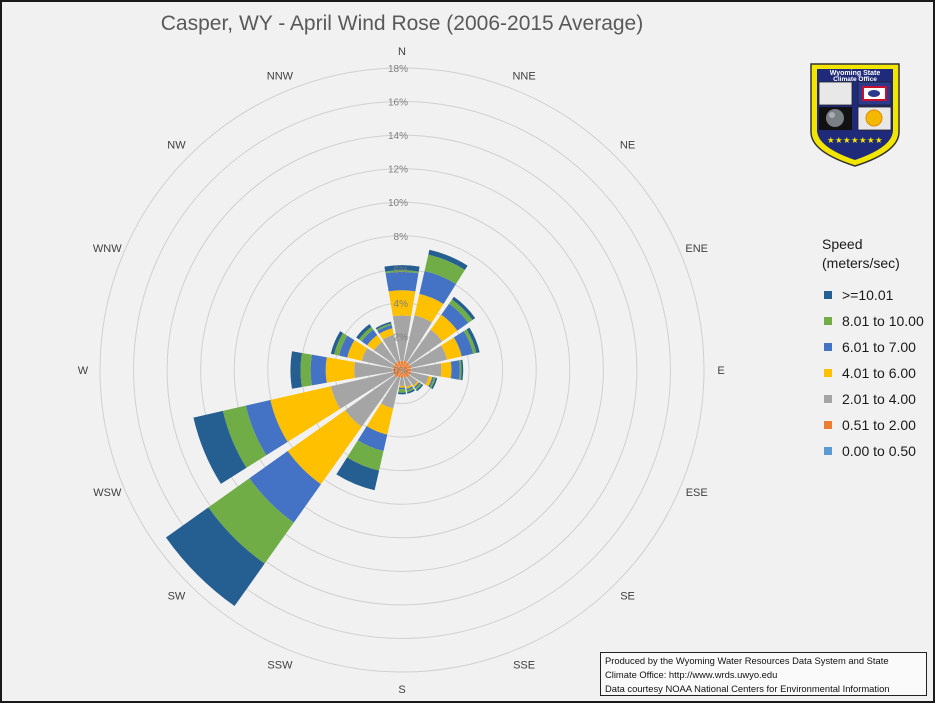 Image resolution: width=935 pixels, height=703 pixels. What do you see at coordinates (877, 254) in the screenshot?
I see `legend-title: Speed (meters/sec)` at bounding box center [877, 254].